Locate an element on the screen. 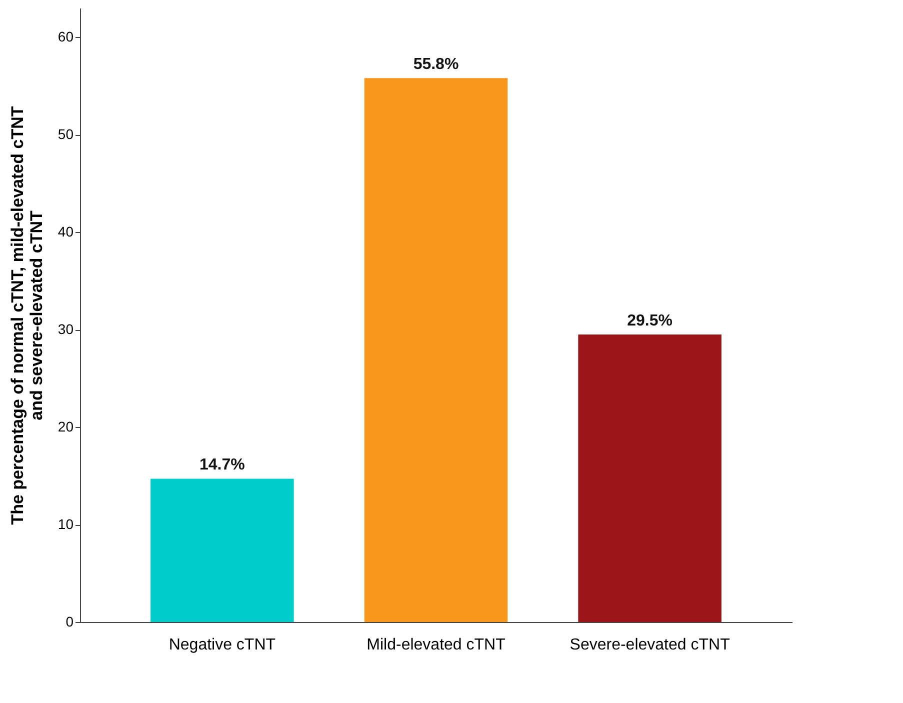 The height and width of the screenshot is (703, 903). y-axis-title: The percentage of normal cTNT, mild-elevated cTNT and severe-elevated cTNT is located at coordinates (27, 315).